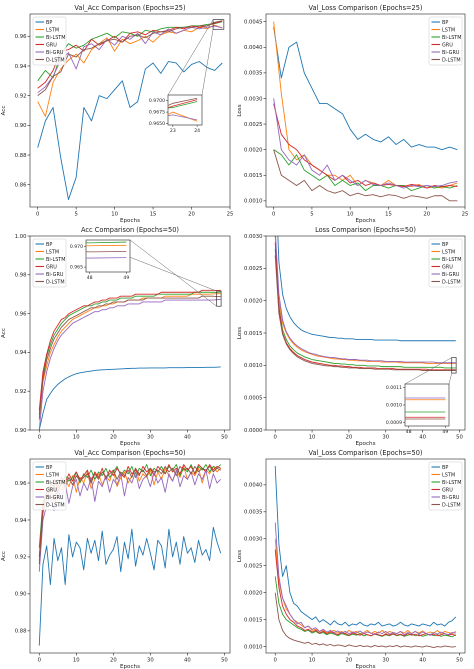 The height and width of the screenshot is (669, 474). Describe the element at coordinates (365, 230) in the screenshot. I see `chart-title: Loss Comparison (Epochs=50)` at that location.